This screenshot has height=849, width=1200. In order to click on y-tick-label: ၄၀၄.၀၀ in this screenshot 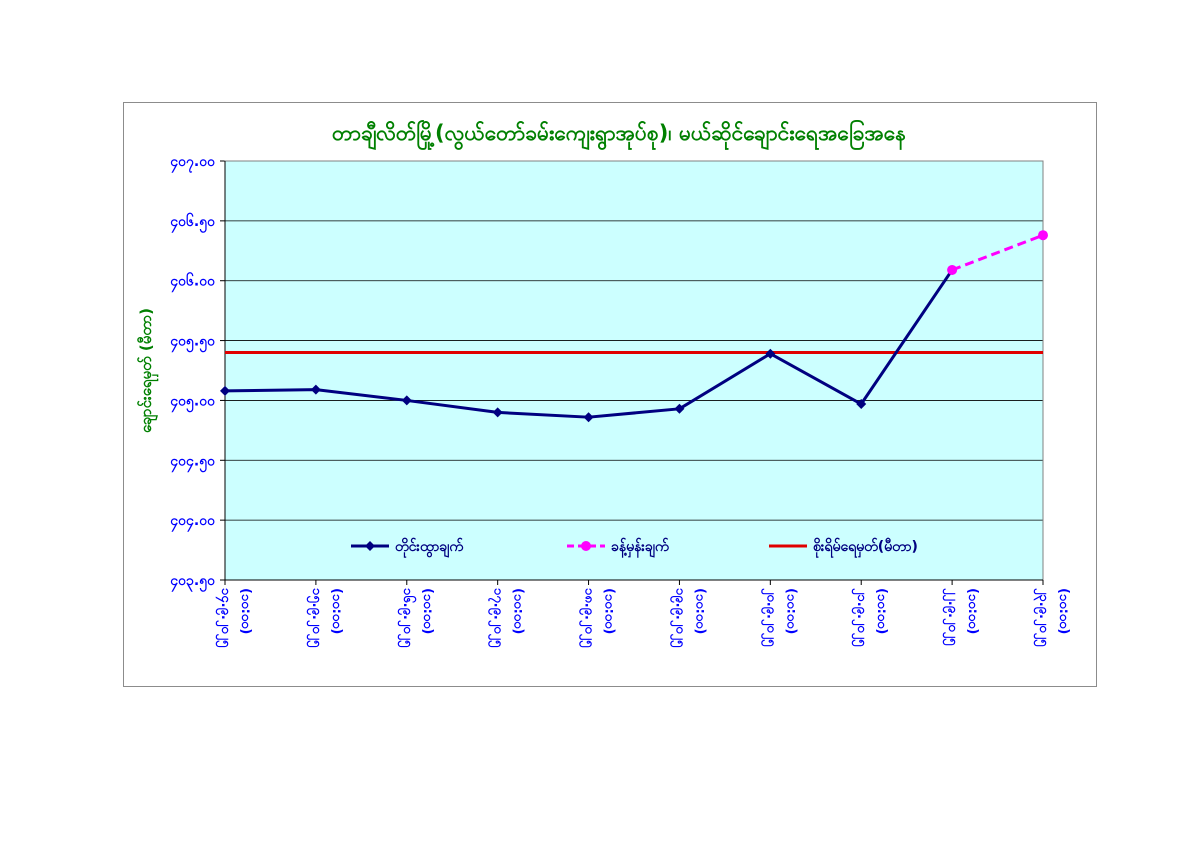, I will do `click(193, 522)`.